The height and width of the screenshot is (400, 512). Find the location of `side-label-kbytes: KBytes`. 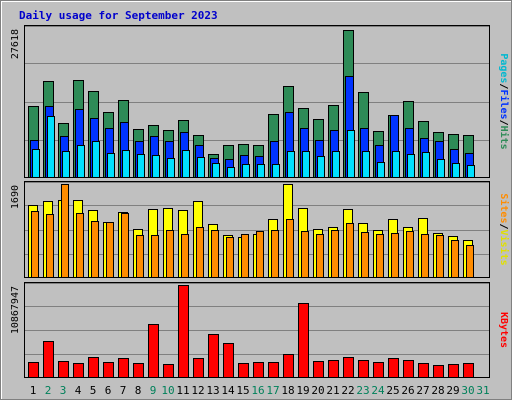

side-label-kbytes: KBytes is located at coordinates (503, 330).